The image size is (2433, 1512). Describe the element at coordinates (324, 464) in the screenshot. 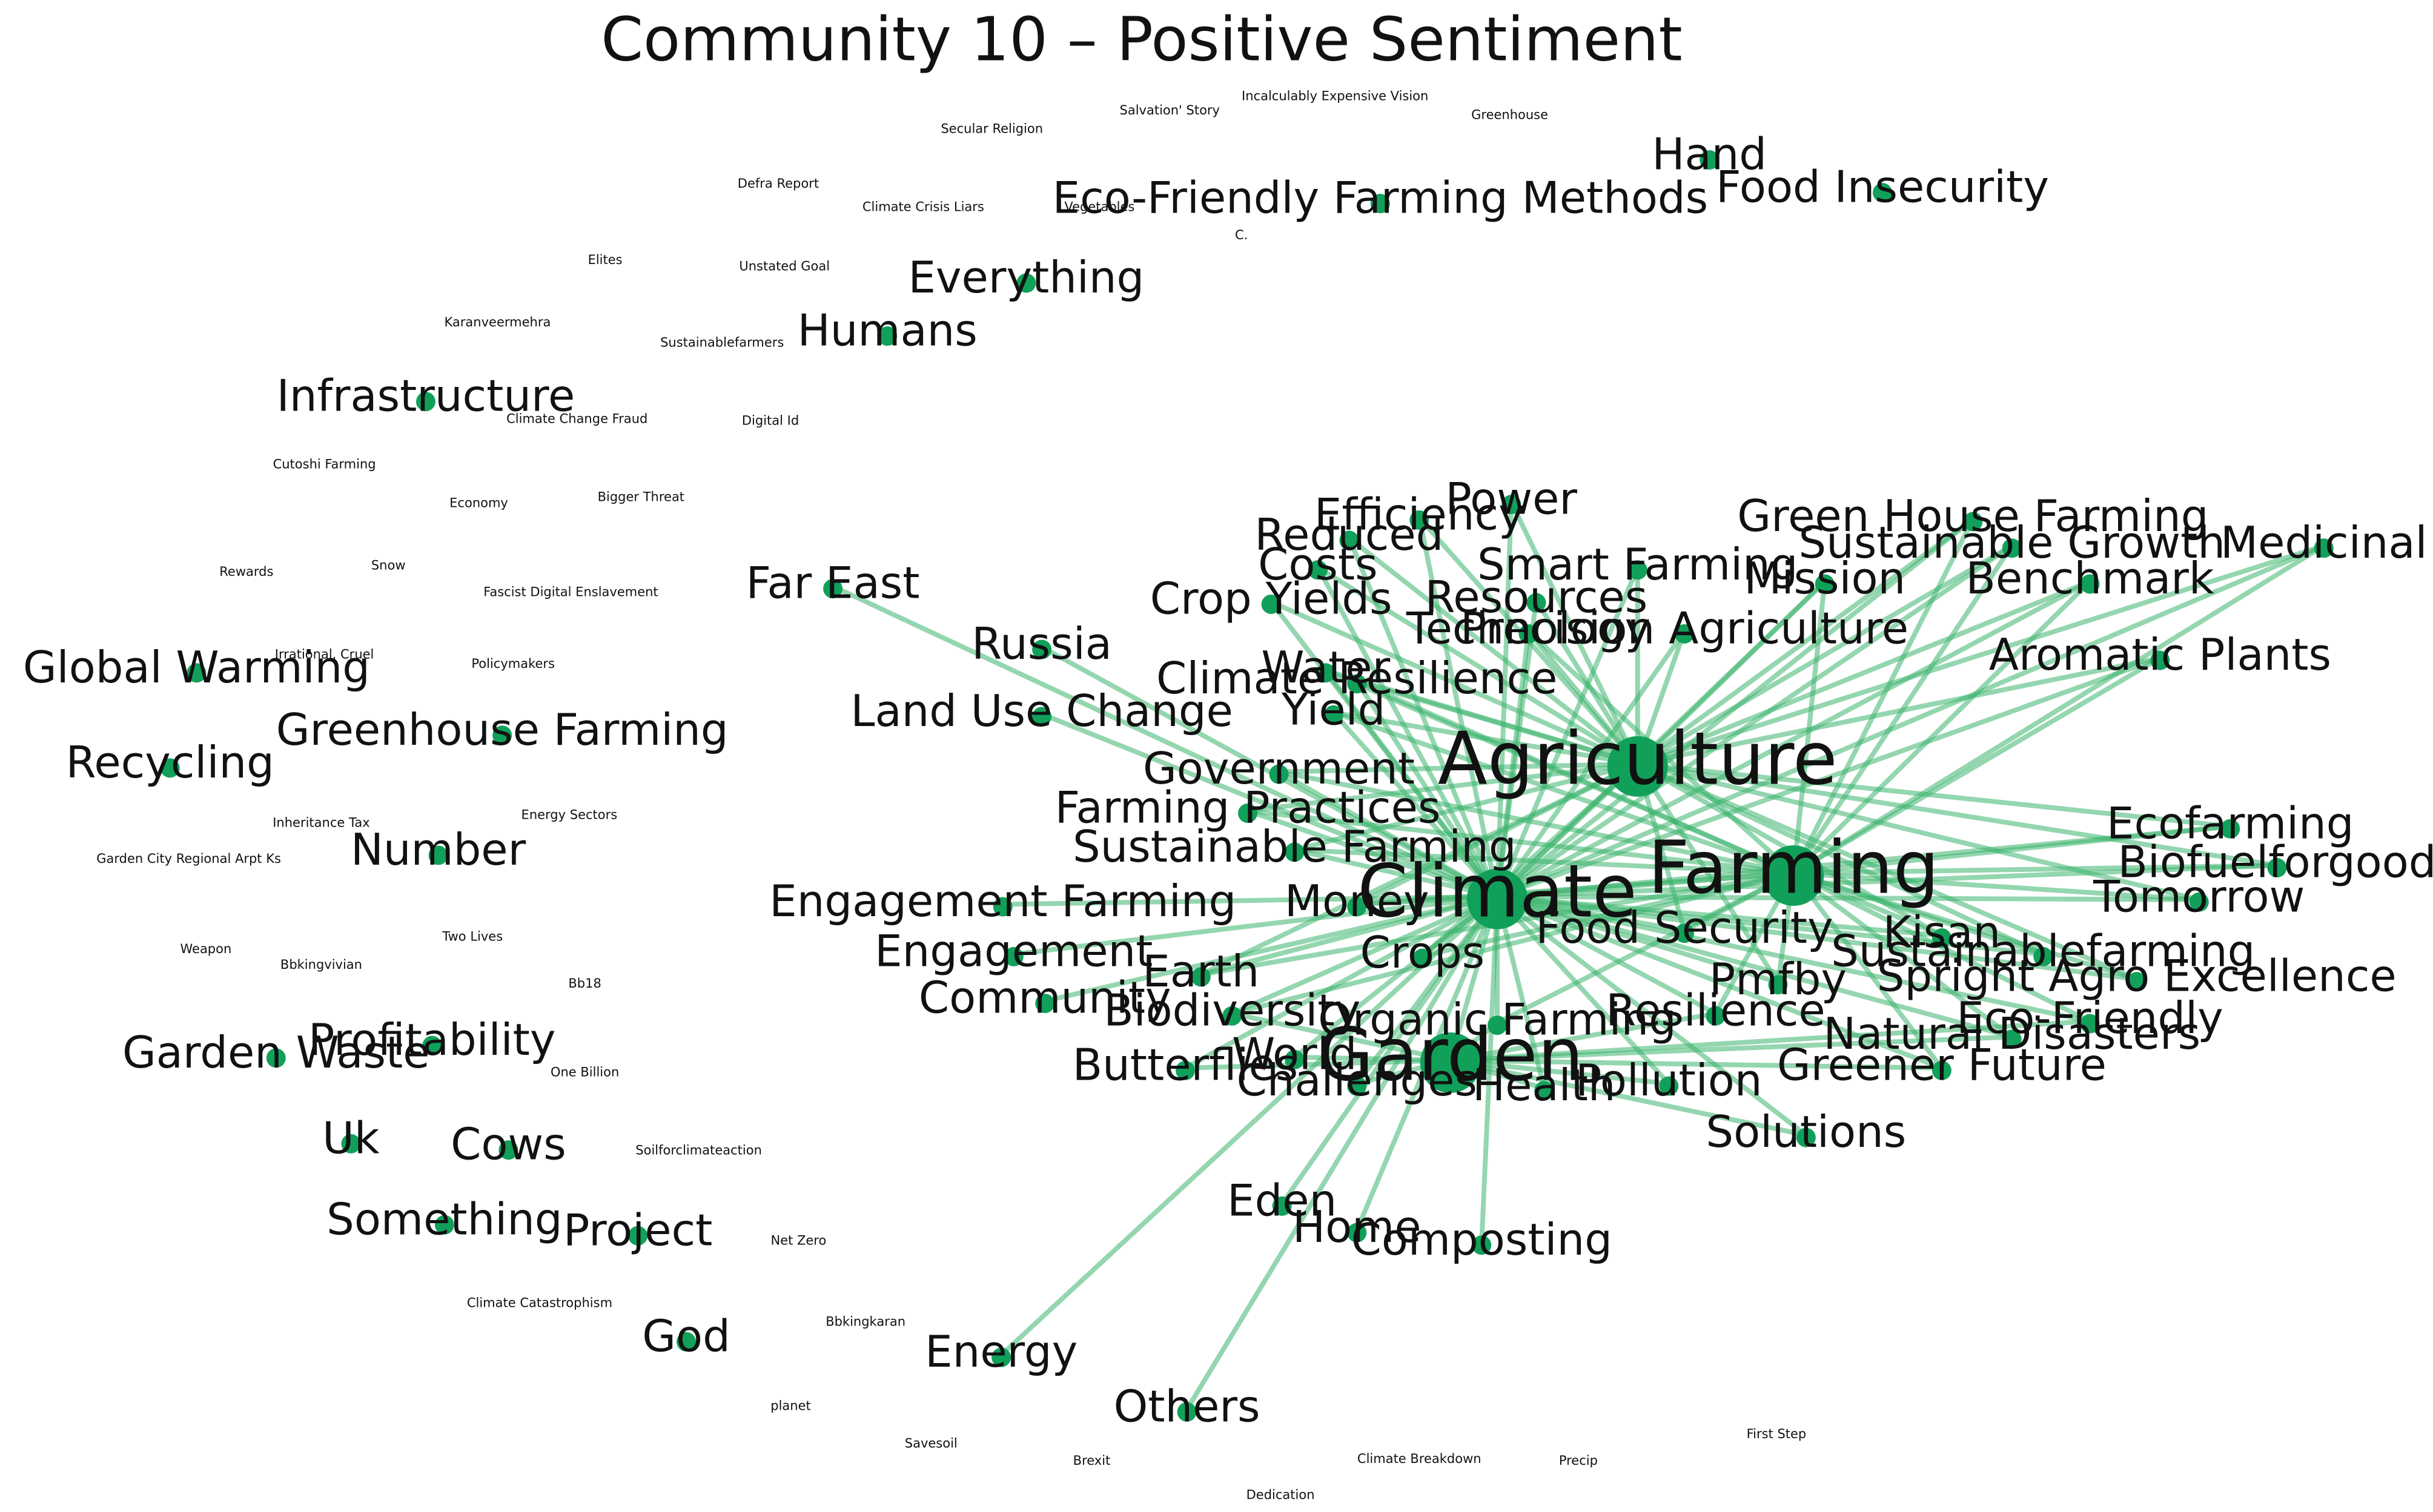

I see `node-label: Cutoshi Farming` at that location.